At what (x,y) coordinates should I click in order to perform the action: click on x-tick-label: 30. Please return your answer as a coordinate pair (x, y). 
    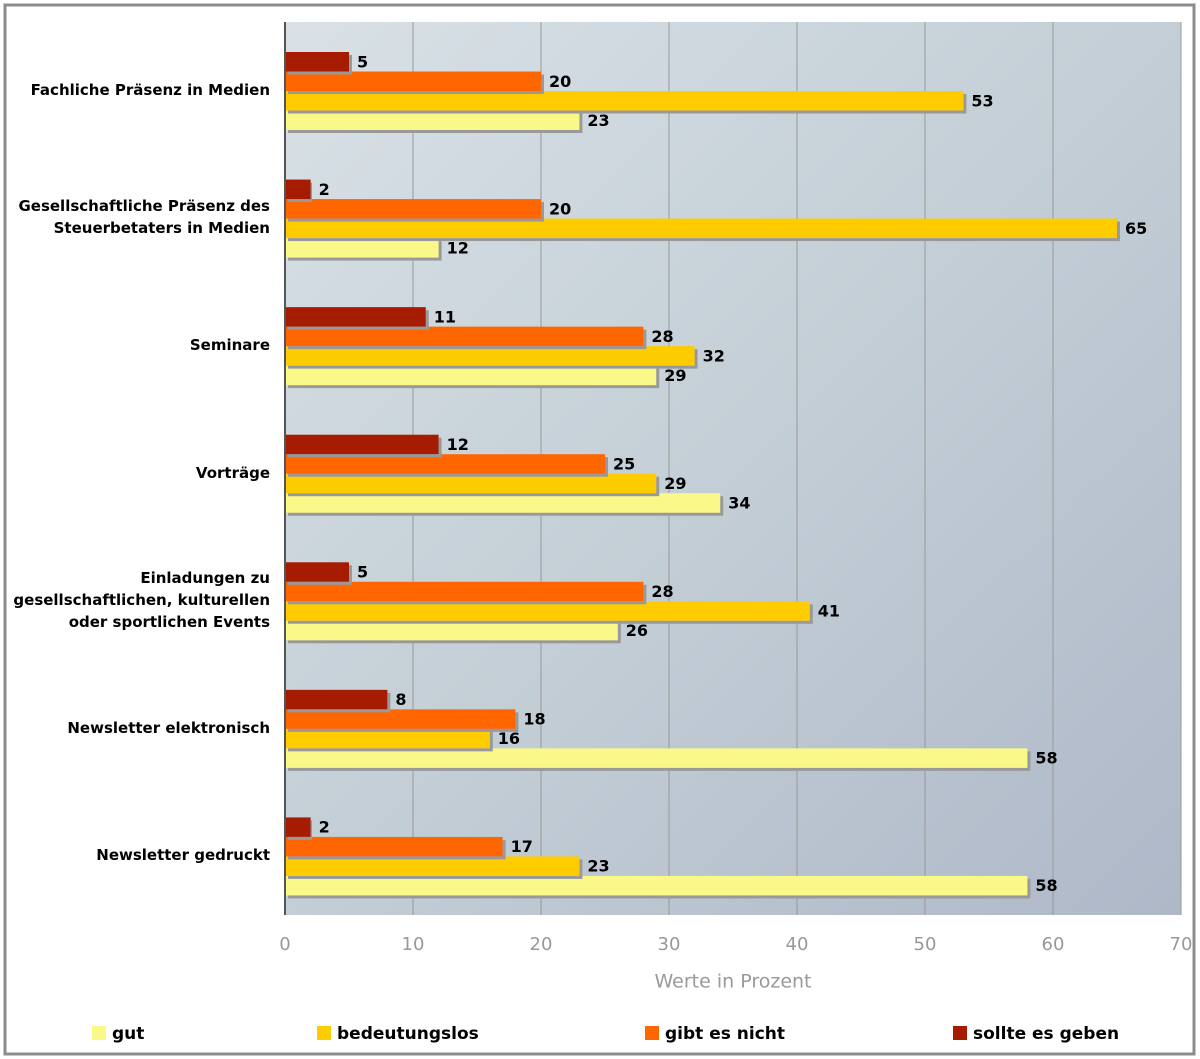
    Looking at the image, I should click on (669, 944).